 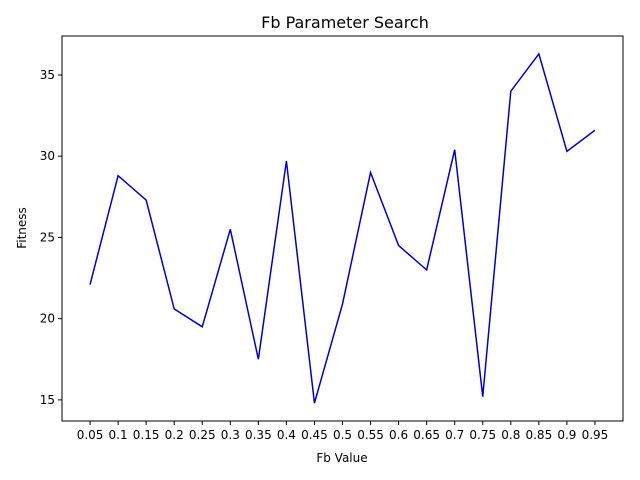 I want to click on x-tick-label: 0.65, so click(x=426, y=435).